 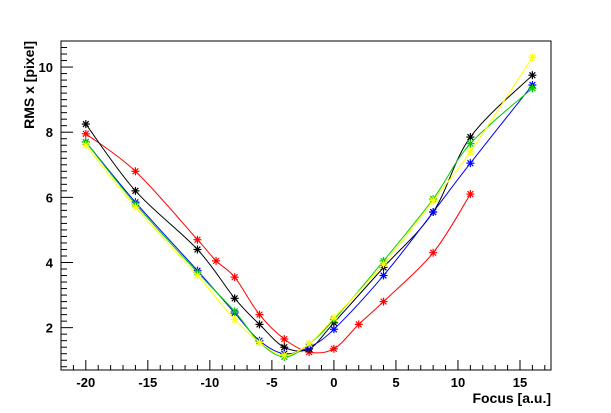 I want to click on y-tick-label: 8, so click(x=49, y=132).